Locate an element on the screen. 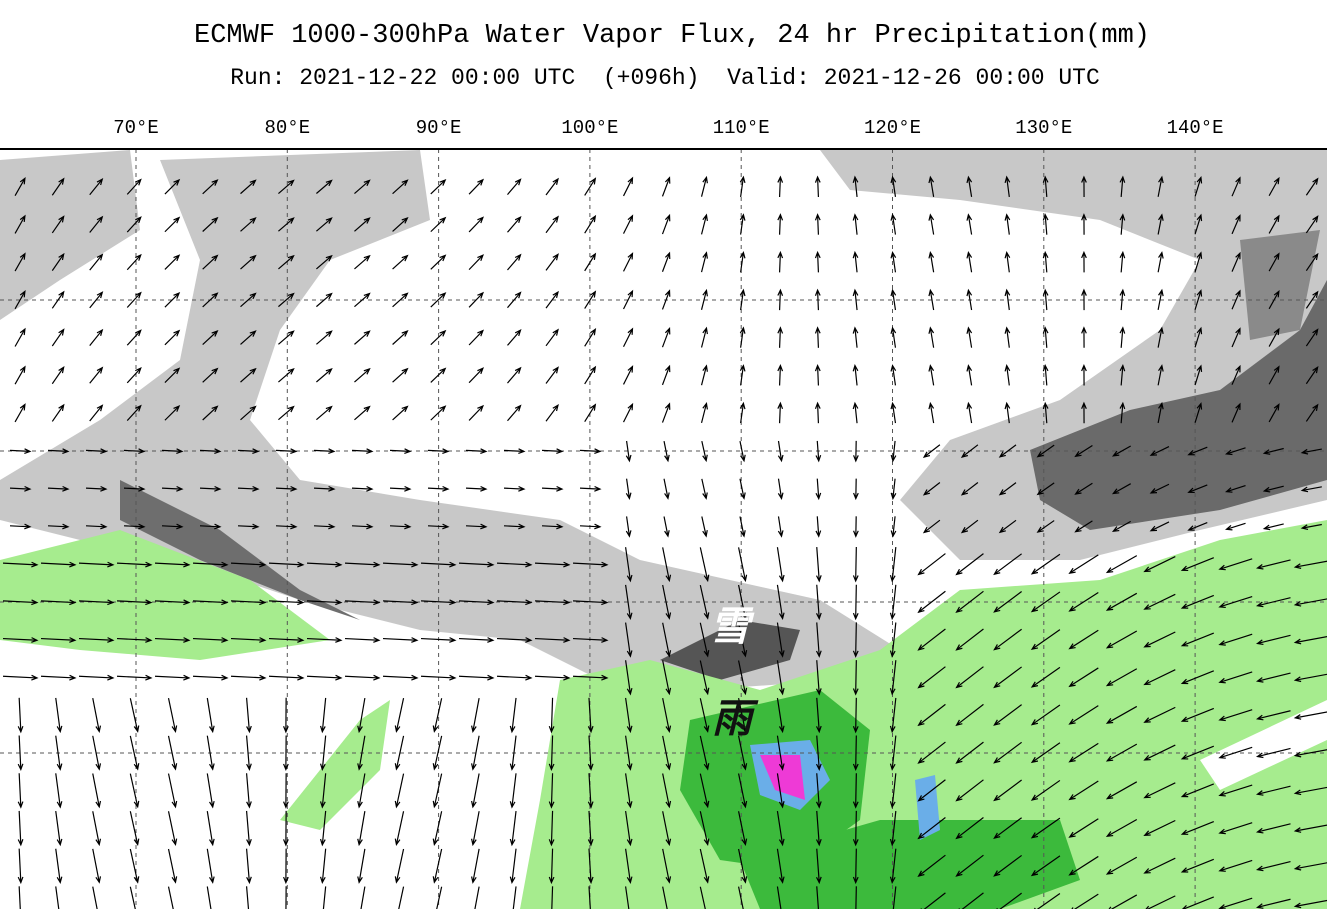  annotation-rain: 雨 is located at coordinates (735, 719).